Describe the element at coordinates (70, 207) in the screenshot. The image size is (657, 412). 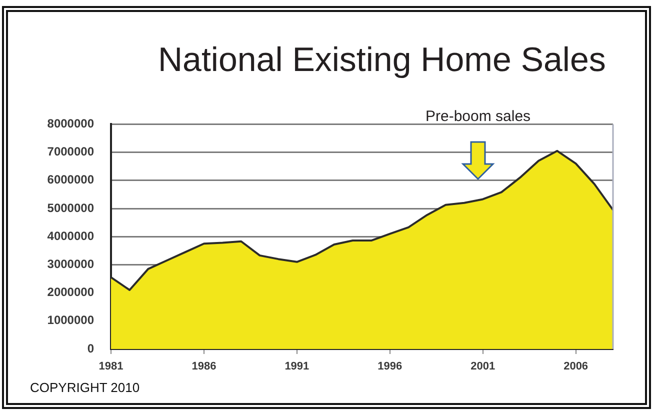
I see `y-tick-label: 5000000` at that location.